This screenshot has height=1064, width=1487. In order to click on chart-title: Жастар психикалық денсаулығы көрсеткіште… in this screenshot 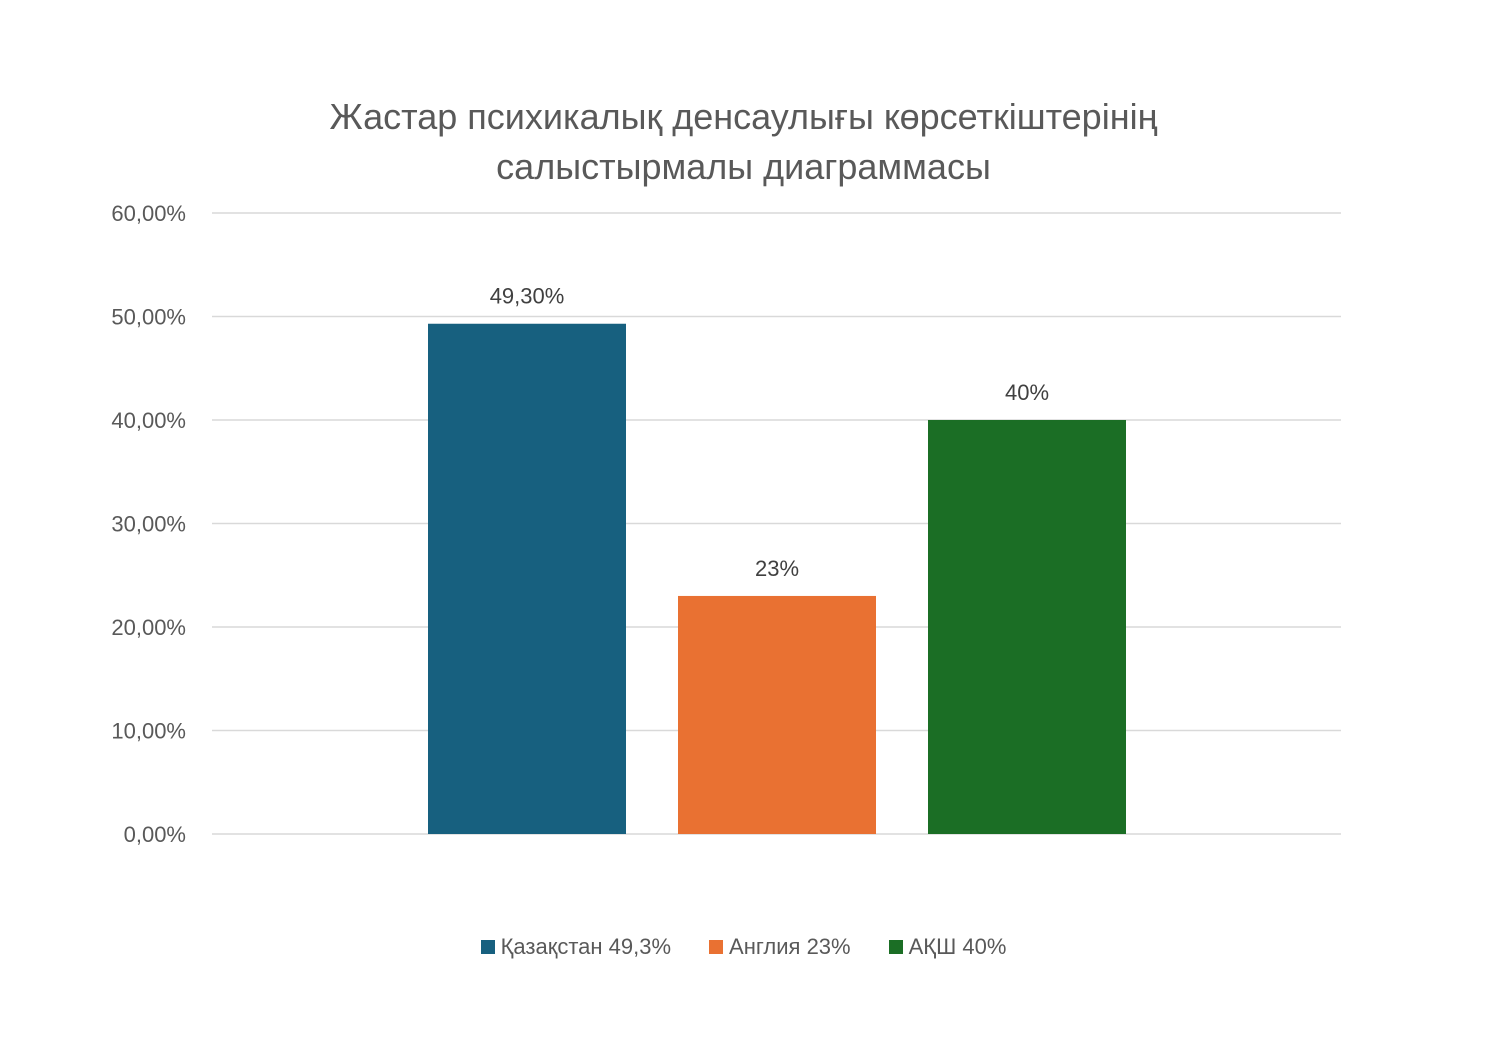, I will do `click(743, 142)`.